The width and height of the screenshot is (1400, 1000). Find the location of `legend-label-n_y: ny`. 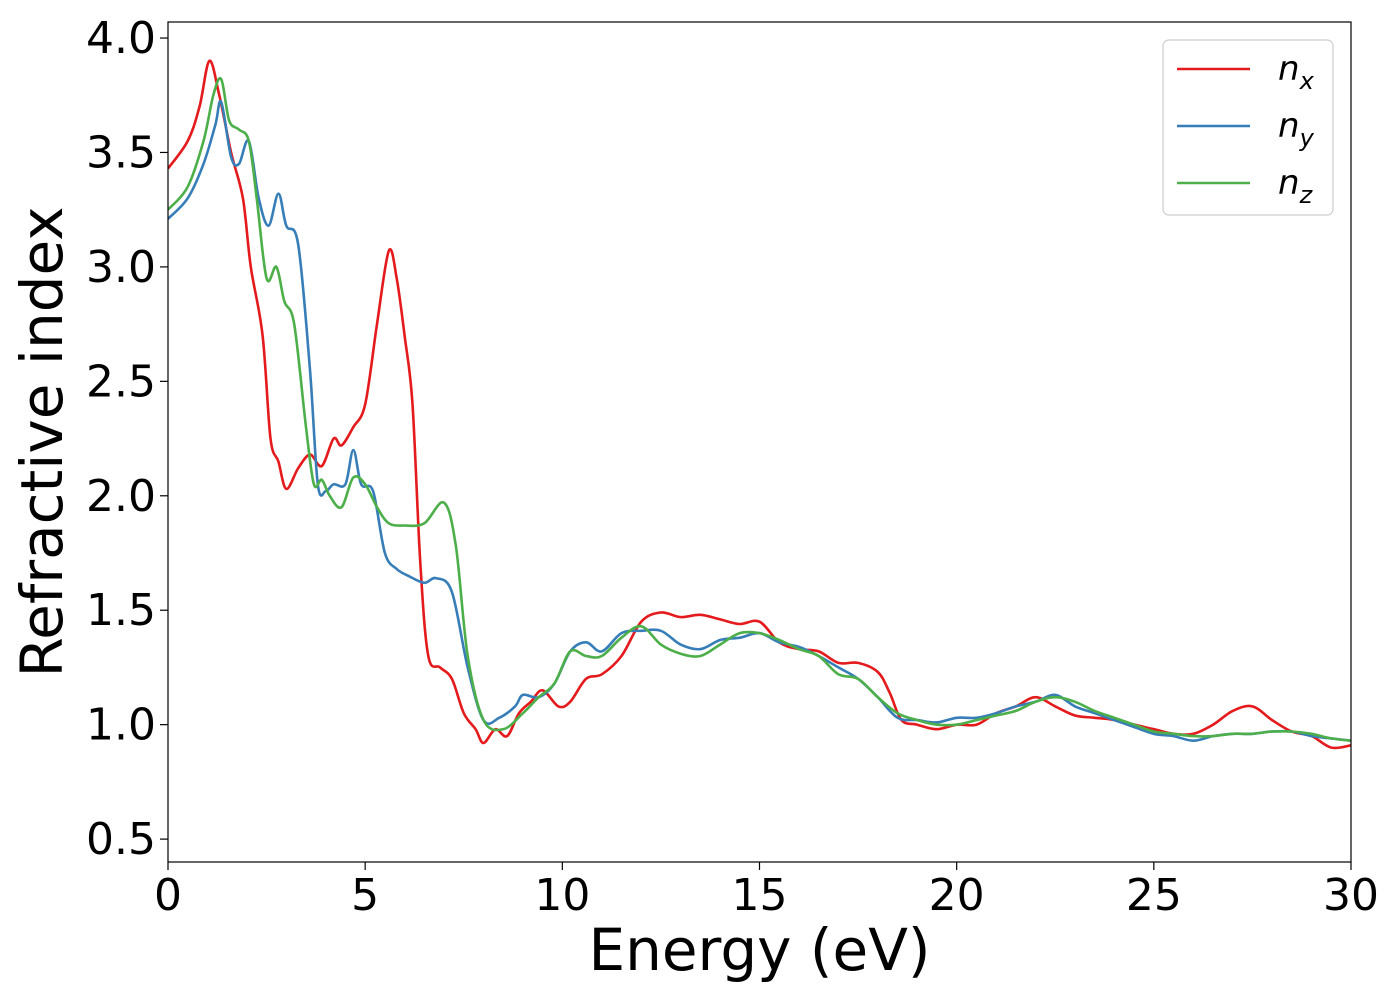

legend-label-n_y: ny is located at coordinates (1296, 129).